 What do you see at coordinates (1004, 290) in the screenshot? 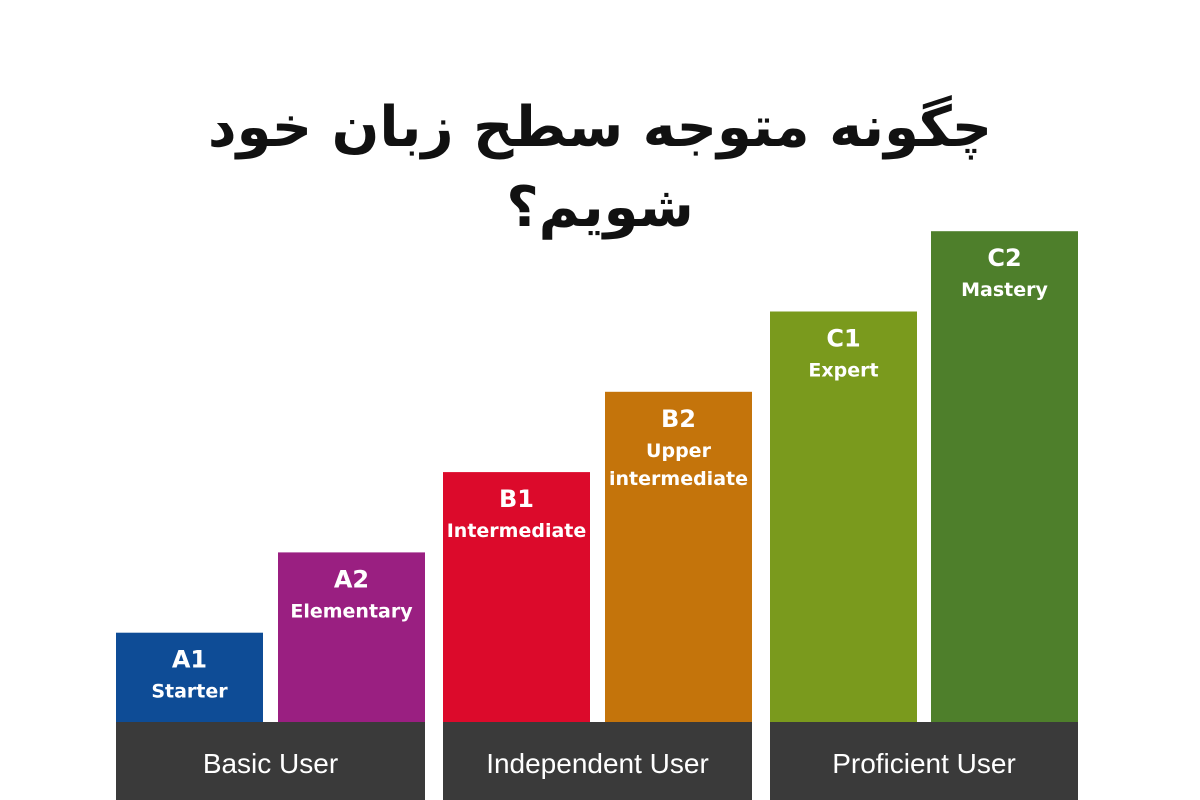
I see `bar-level-name: Mastery` at bounding box center [1004, 290].